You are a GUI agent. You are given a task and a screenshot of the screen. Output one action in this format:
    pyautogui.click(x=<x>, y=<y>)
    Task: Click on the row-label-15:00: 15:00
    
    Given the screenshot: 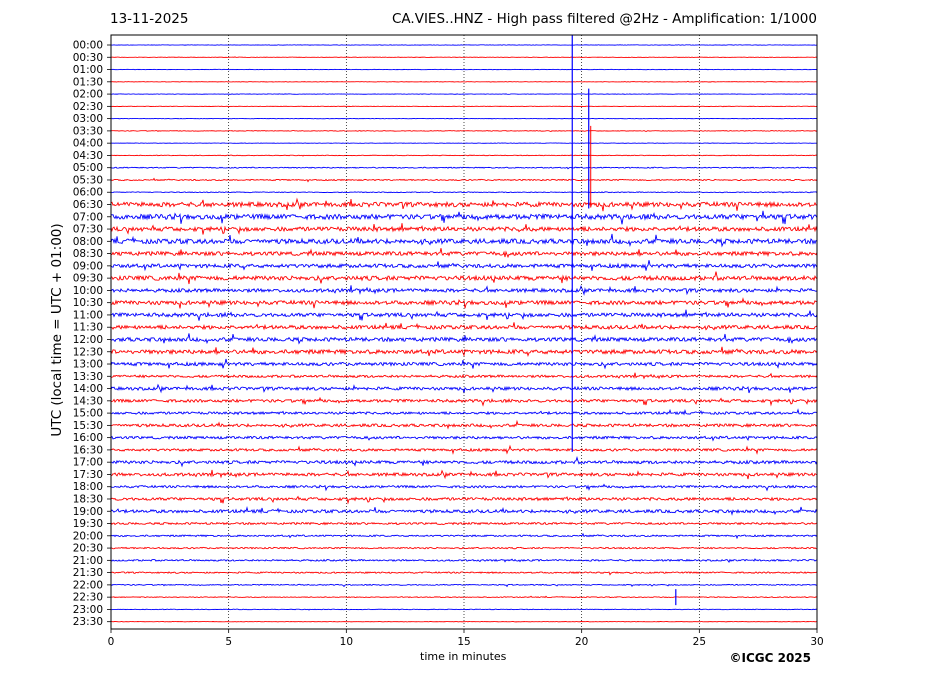 What is the action you would take?
    pyautogui.click(x=88, y=414)
    